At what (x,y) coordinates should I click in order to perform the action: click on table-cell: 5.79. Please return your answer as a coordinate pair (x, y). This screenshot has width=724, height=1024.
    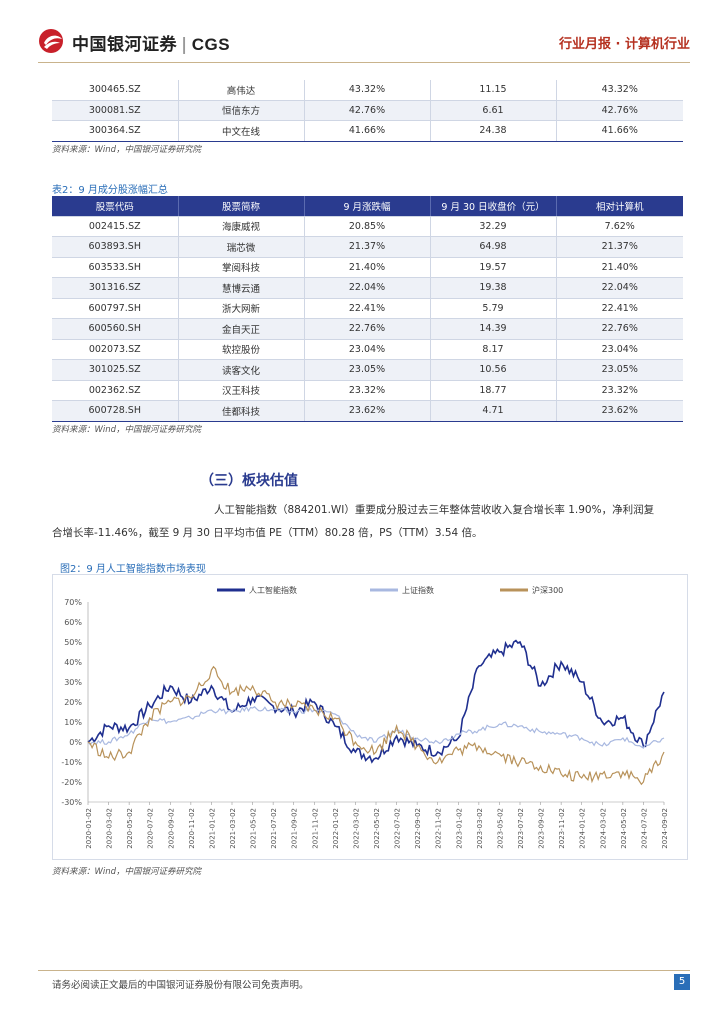
    Looking at the image, I should click on (493, 308).